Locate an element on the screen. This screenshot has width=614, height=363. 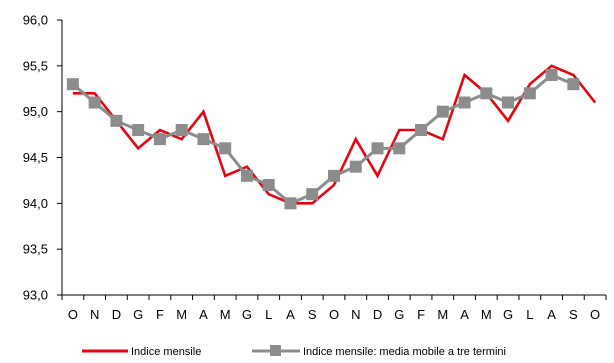
y-axis: 93,0 93,5 94,0 94,5 95,0 95,5 96,0 is located at coordinates (43, 158).